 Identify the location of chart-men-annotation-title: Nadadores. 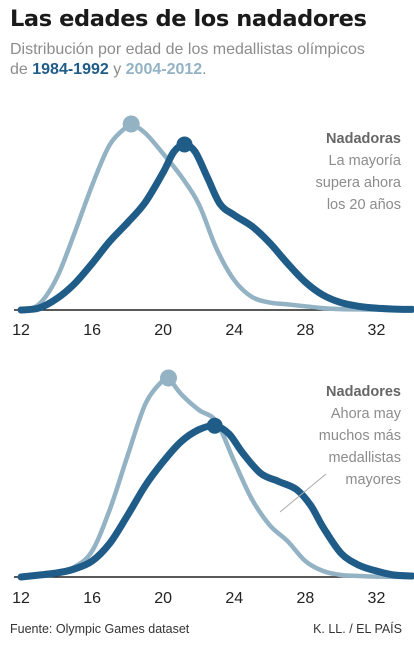
(363, 392).